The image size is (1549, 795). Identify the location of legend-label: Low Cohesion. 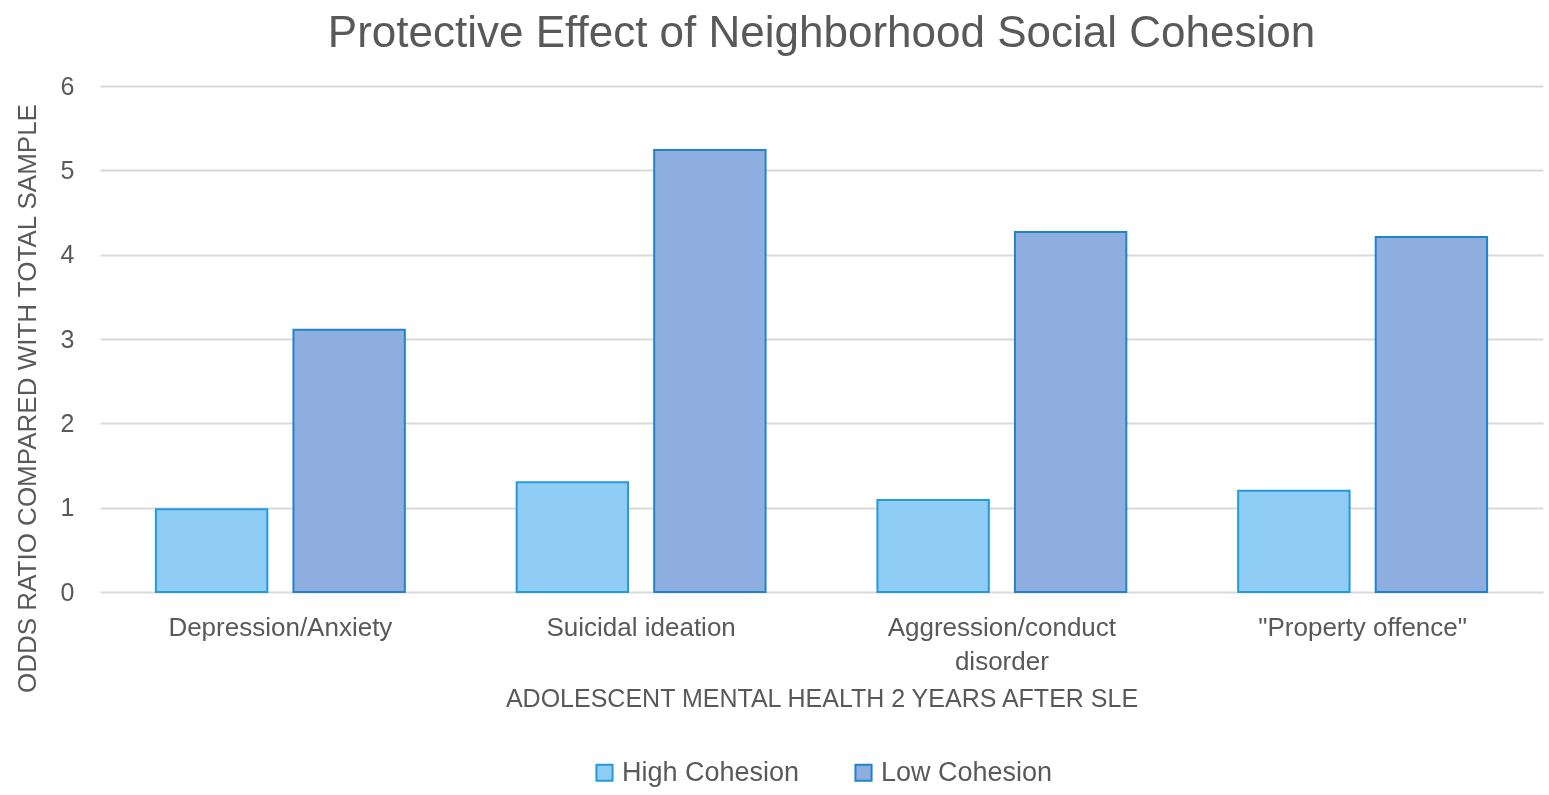
(967, 771).